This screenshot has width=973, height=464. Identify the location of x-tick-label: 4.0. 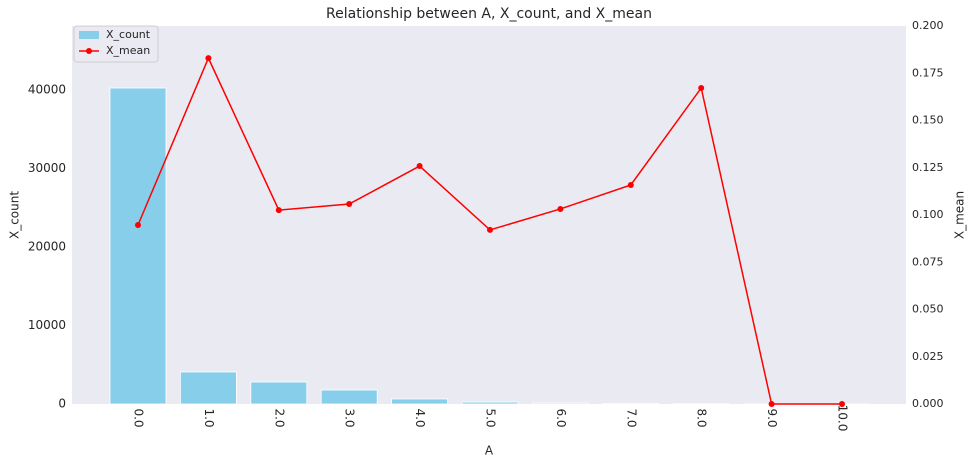
(420, 417).